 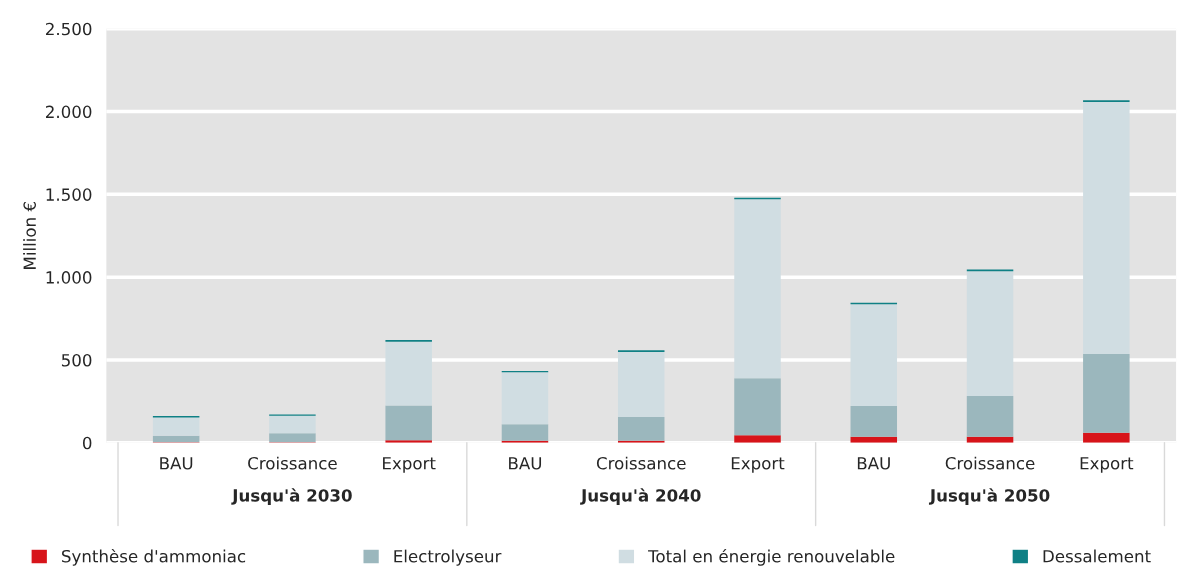 I want to click on legend-label: Electrolyseur, so click(x=448, y=557).